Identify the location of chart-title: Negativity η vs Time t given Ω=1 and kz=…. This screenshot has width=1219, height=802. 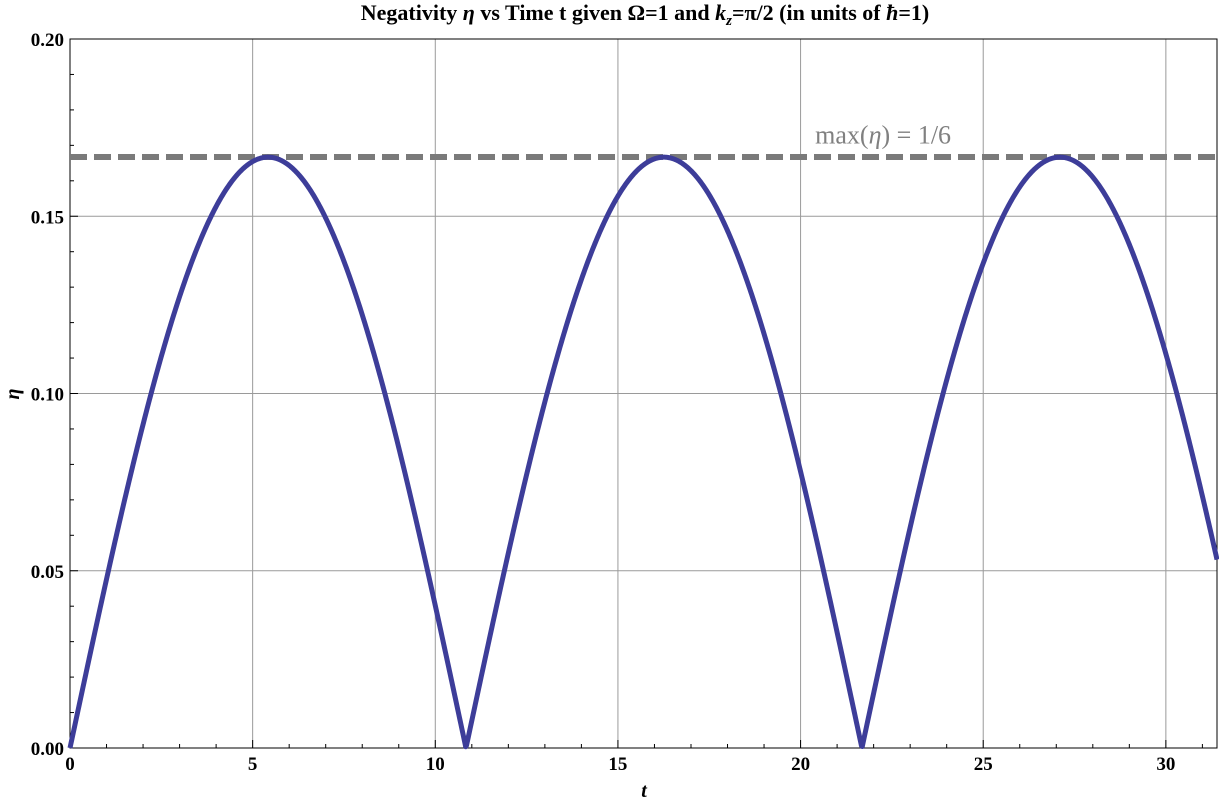
(645, 14).